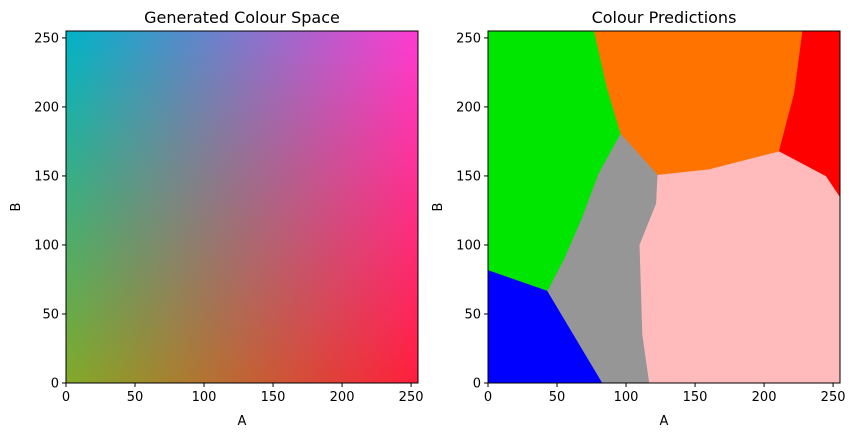  What do you see at coordinates (664, 17) in the screenshot?
I see `chart-title: Colour Predictions` at bounding box center [664, 17].